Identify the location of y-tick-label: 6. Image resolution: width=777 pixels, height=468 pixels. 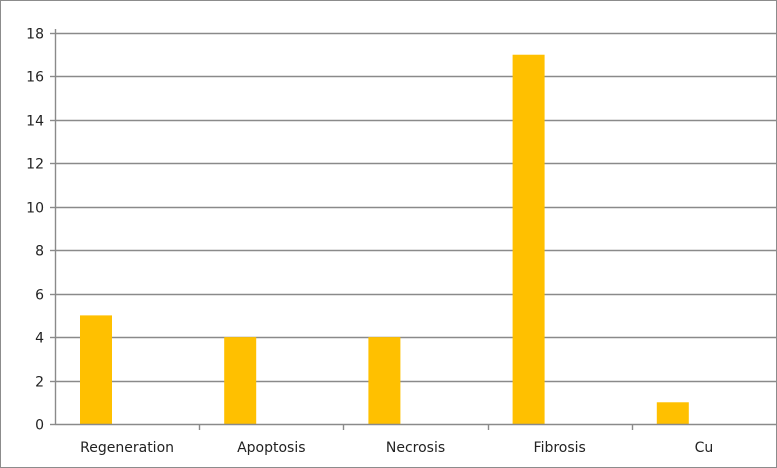
(39, 296).